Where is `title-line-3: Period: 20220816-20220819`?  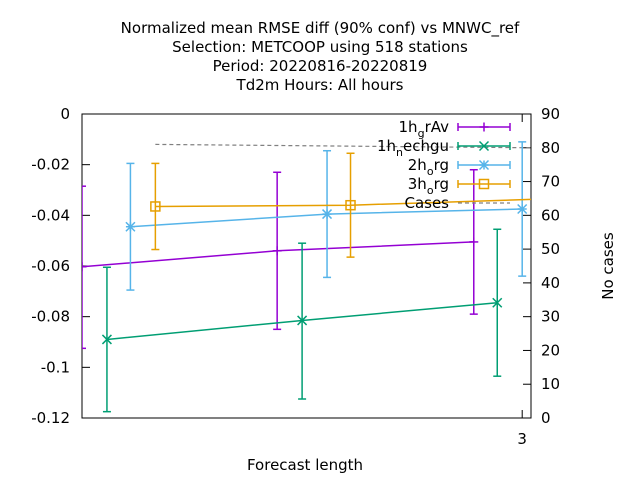
title-line-3: Period: 20220816-20220819 is located at coordinates (320, 66).